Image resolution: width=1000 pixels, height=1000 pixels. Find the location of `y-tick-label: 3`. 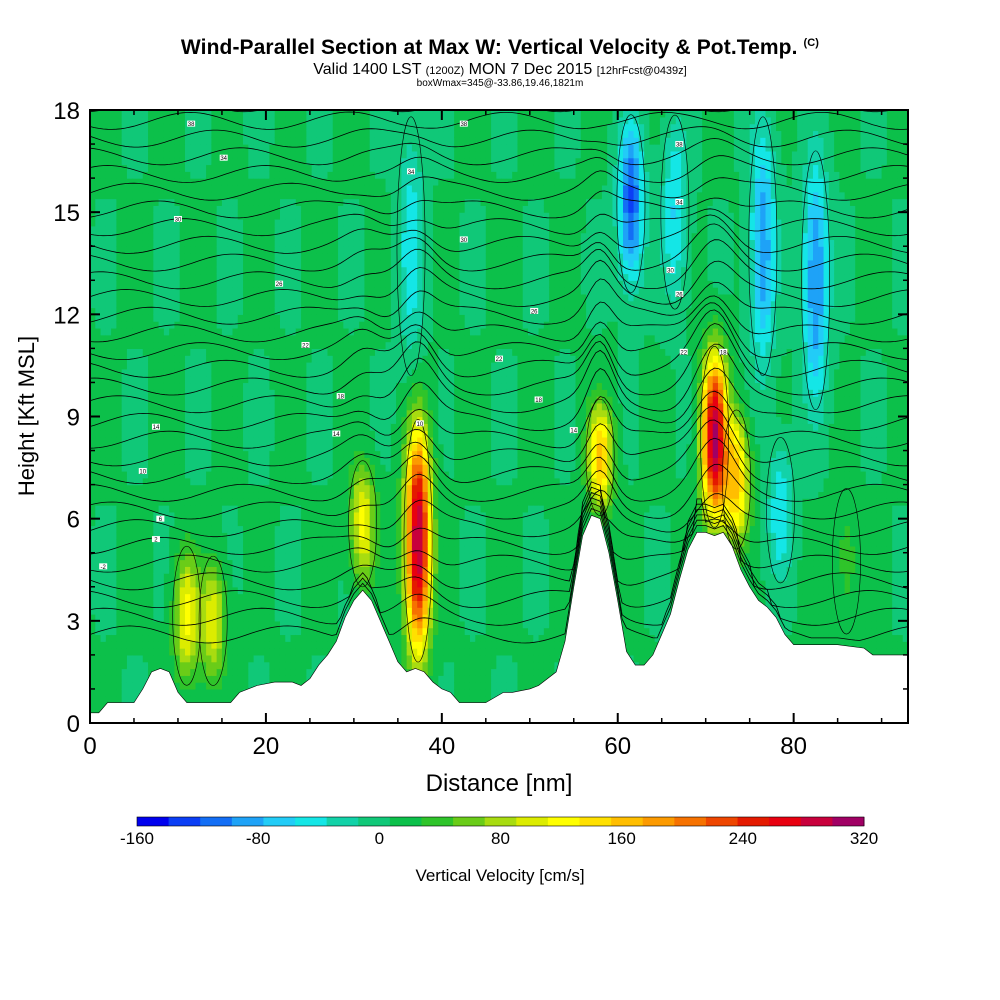

y-tick-label: 3 is located at coordinates (73, 622).